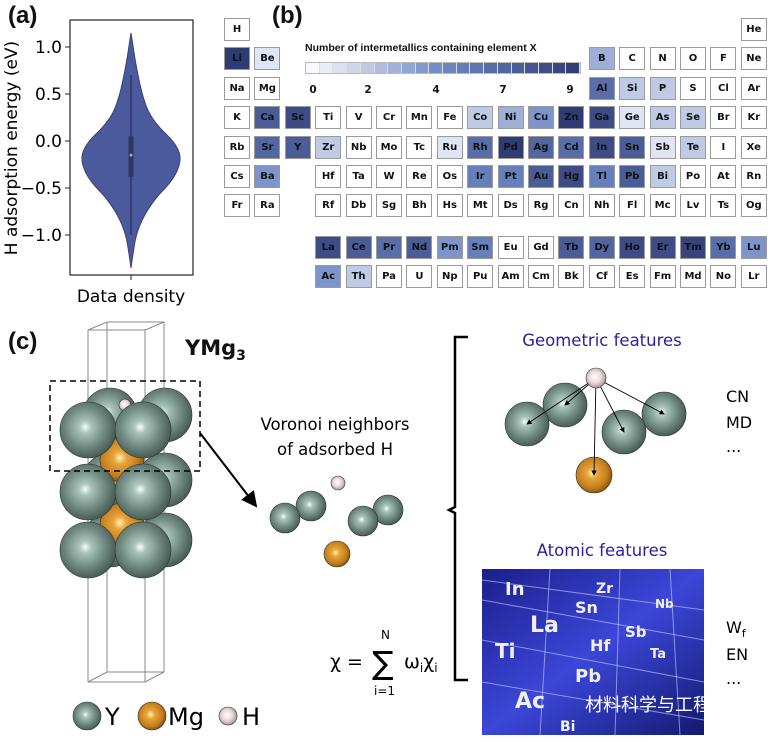 The width and height of the screenshot is (777, 742). I want to click on legend-label: H, so click(251, 717).